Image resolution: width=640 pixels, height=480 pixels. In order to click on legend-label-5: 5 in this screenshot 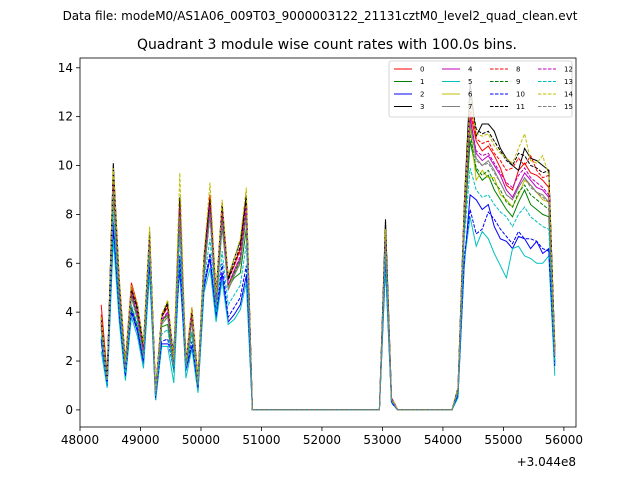, I will do `click(470, 82)`.